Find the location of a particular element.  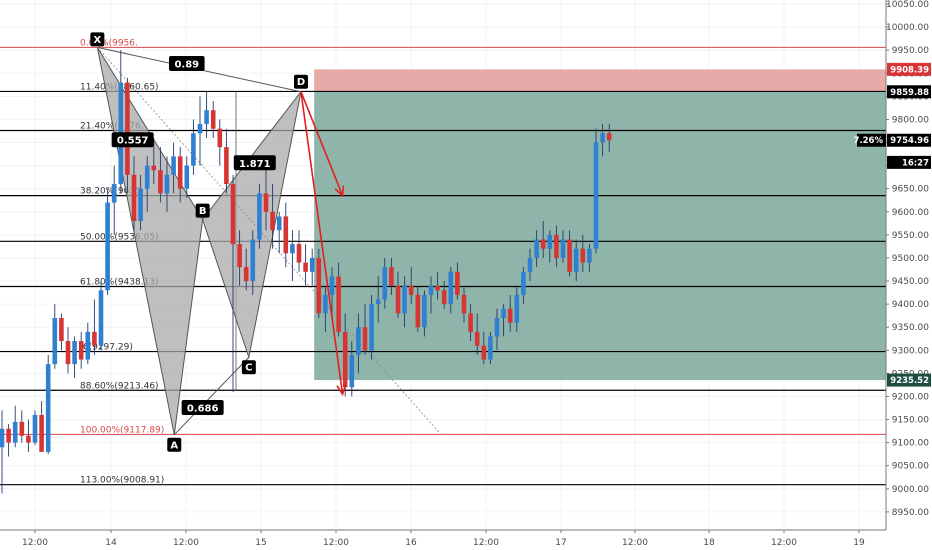

fib-level-label: 88.60%(9213.46) is located at coordinates (119, 386).